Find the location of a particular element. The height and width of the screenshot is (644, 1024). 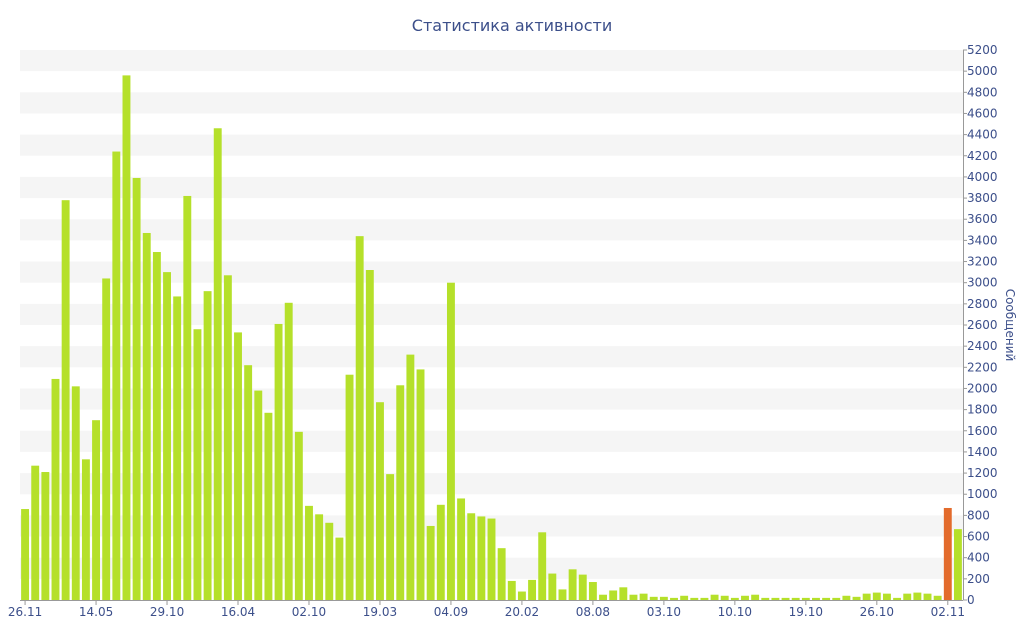

x-tick-label: 14.05 is located at coordinates (96, 612).